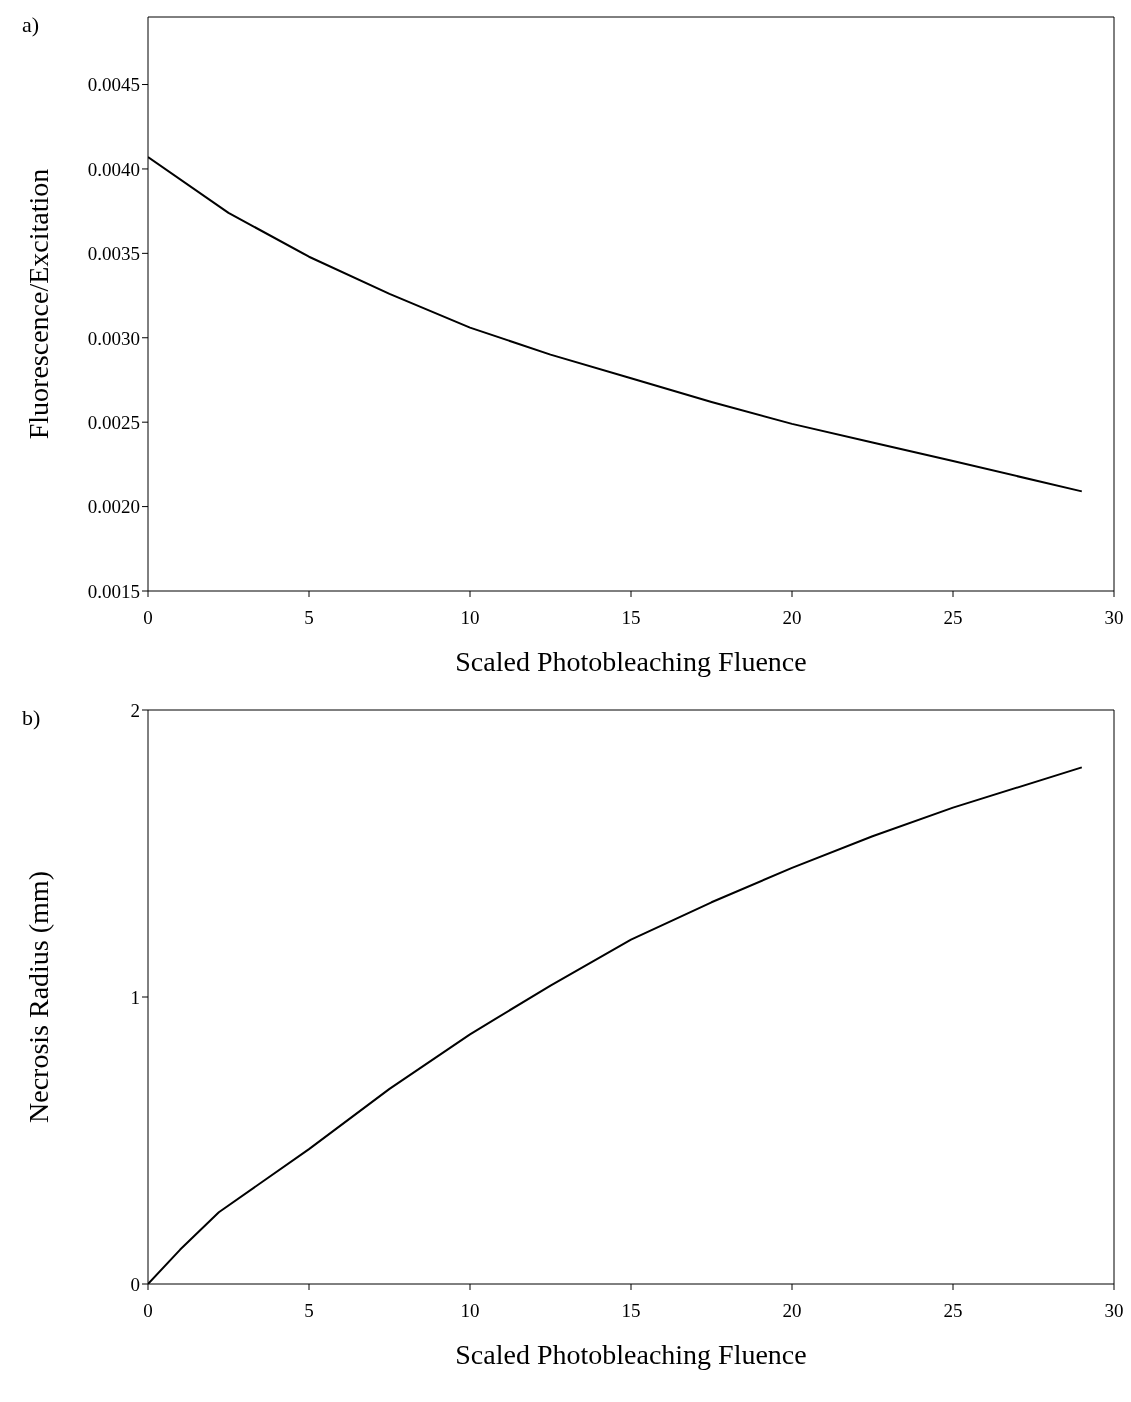 Image resolution: width=1131 pixels, height=1402 pixels. Describe the element at coordinates (31, 718) in the screenshot. I see `text: b)` at that location.